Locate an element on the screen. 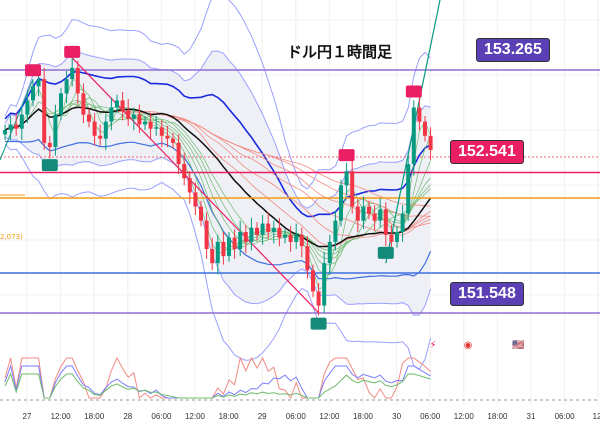 This screenshot has width=600, height=425. oscillator-slow is located at coordinates (217, 385).